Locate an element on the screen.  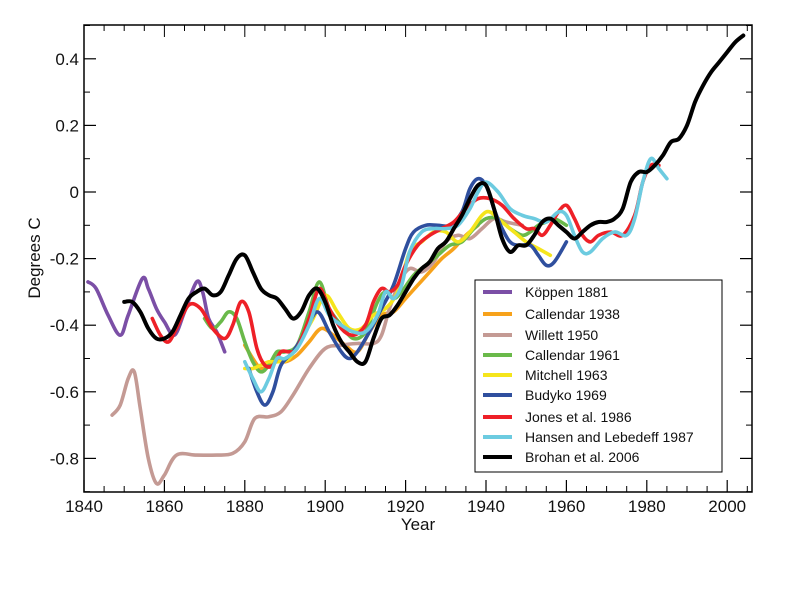
legend-label: Callendar 1961 is located at coordinates (572, 355).